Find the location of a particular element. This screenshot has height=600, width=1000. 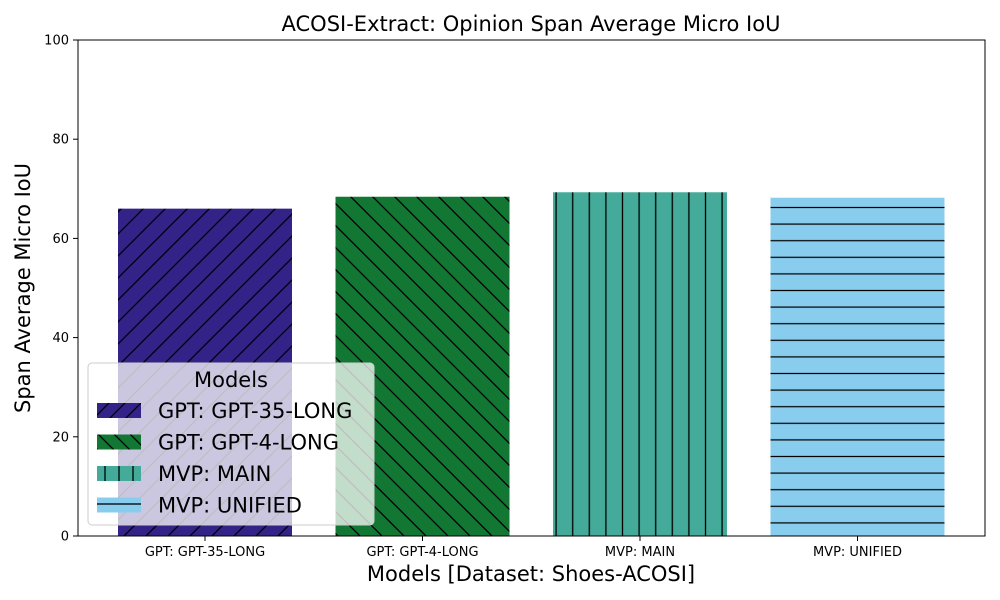

bar-mvp-unified is located at coordinates (857, 366).